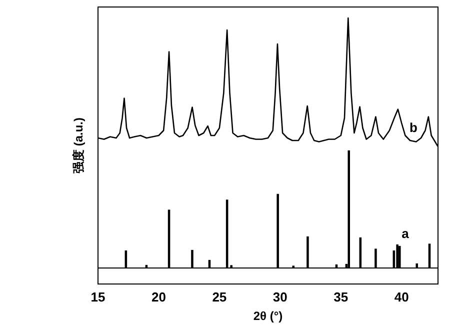  What do you see at coordinates (158, 296) in the screenshot?
I see `x-tick-label: 20` at bounding box center [158, 296].